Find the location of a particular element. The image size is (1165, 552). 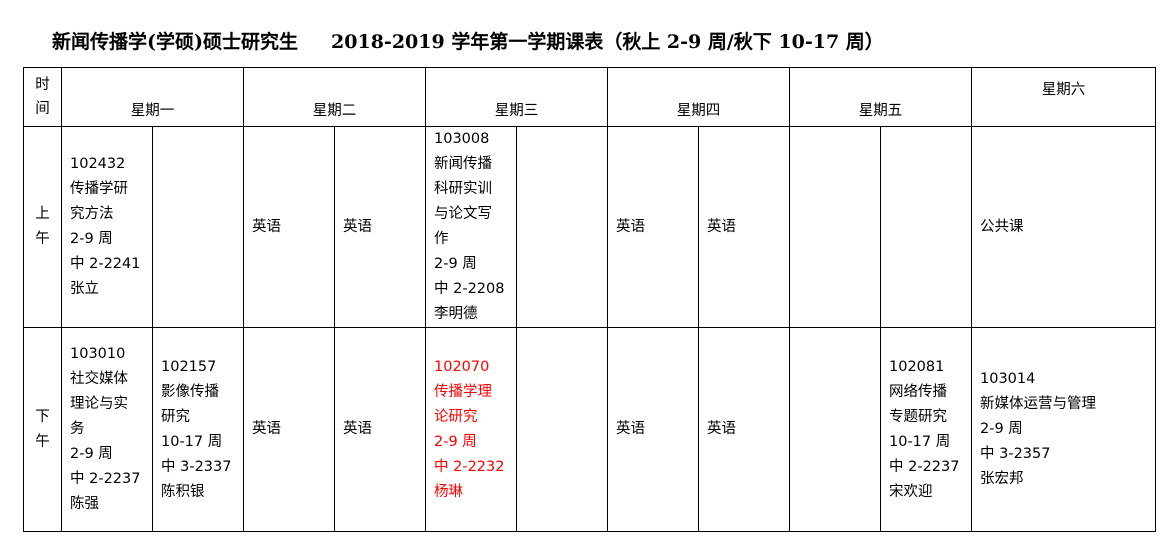

course-cell: 103014 新媒体运营与管理 2-9 周 中 3-2357 张宏邦 is located at coordinates (1063, 429).